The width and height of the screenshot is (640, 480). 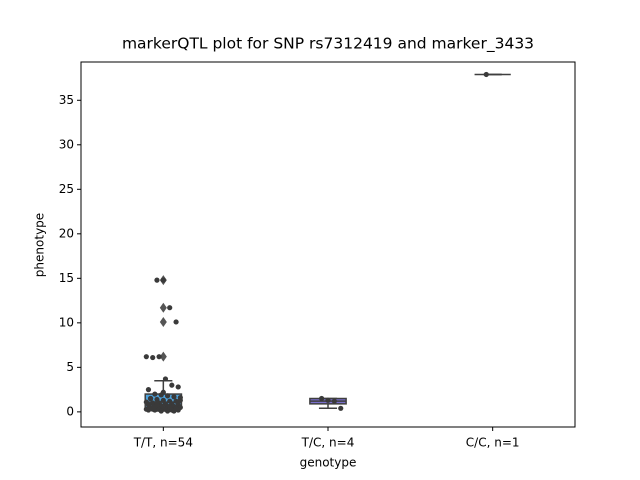 I want to click on y-tick-label: 15, so click(x=66, y=278).